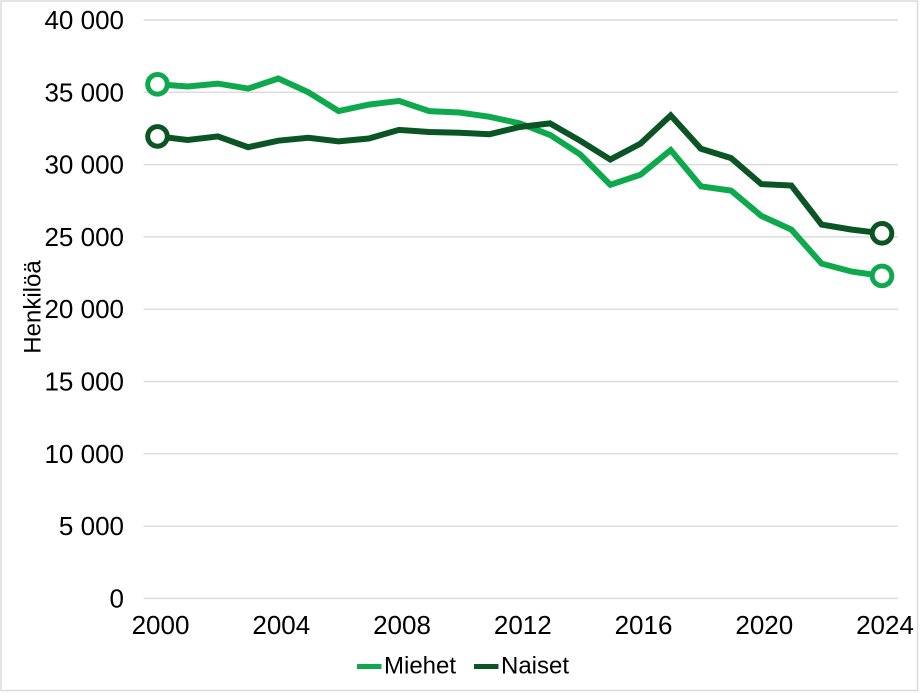 This screenshot has height=693, width=921. I want to click on svg-text: Naiset, so click(535, 666).